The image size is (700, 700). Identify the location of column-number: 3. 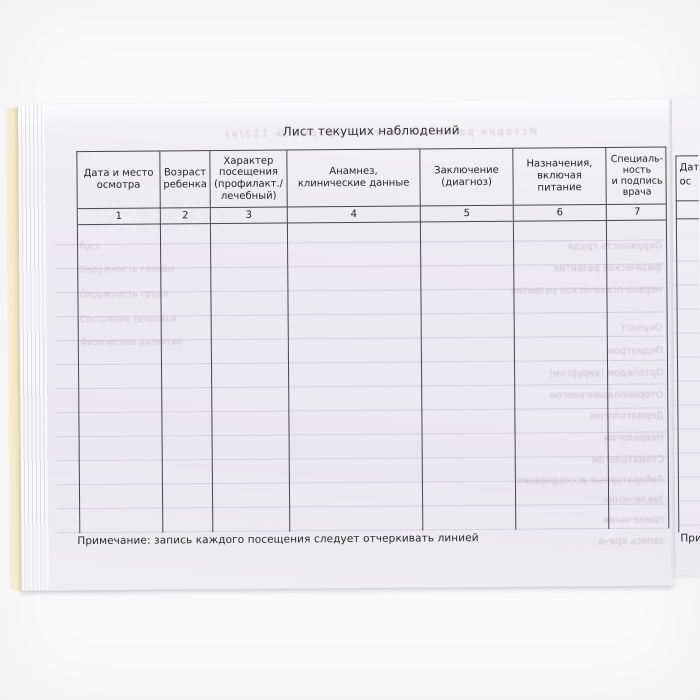
(248, 215).